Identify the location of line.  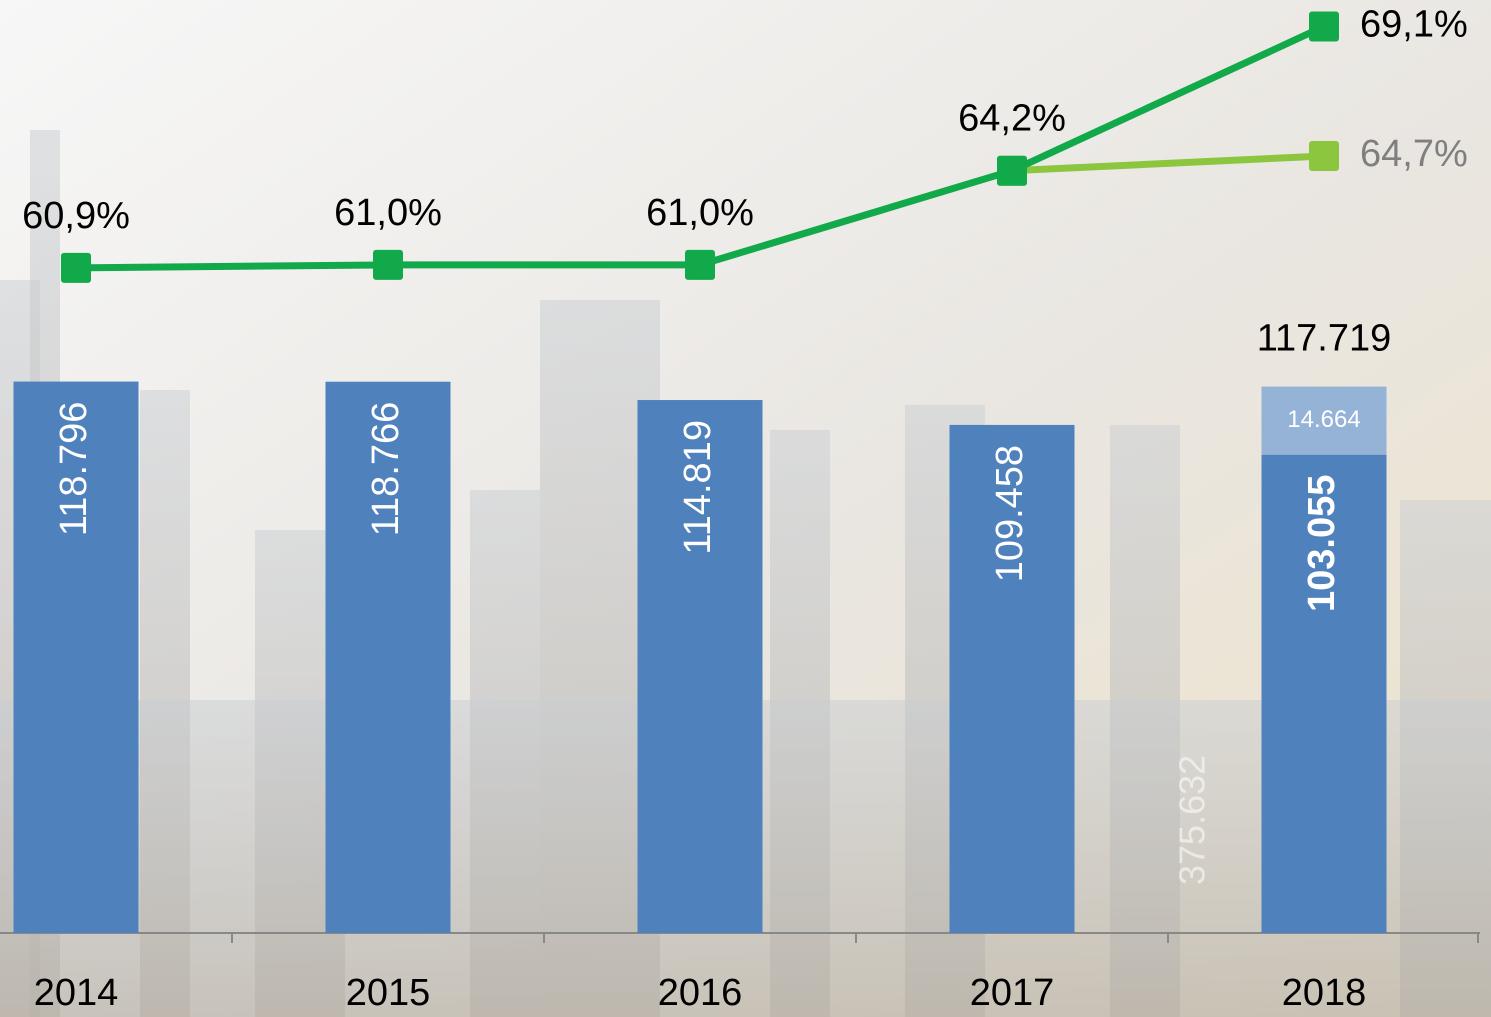
(1168, 163).